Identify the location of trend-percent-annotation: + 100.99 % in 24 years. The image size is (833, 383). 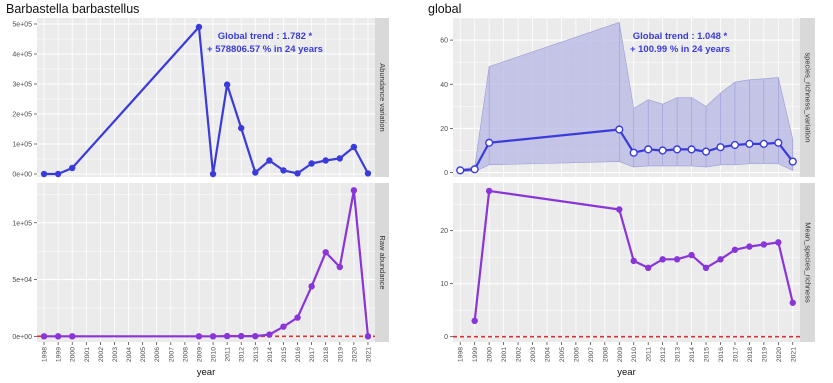
(680, 49).